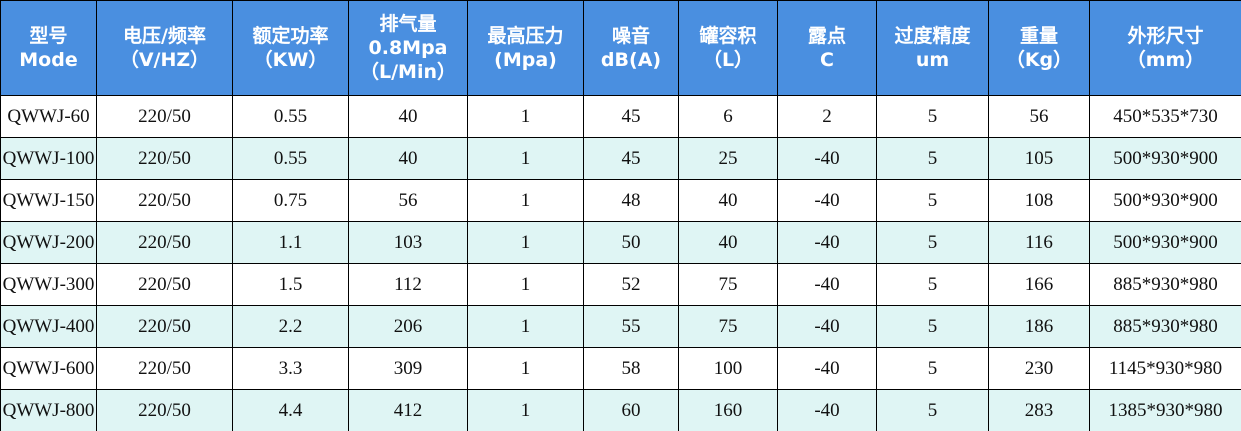 This screenshot has height=431, width=1241. I want to click on cell: 2, so click(827, 116).